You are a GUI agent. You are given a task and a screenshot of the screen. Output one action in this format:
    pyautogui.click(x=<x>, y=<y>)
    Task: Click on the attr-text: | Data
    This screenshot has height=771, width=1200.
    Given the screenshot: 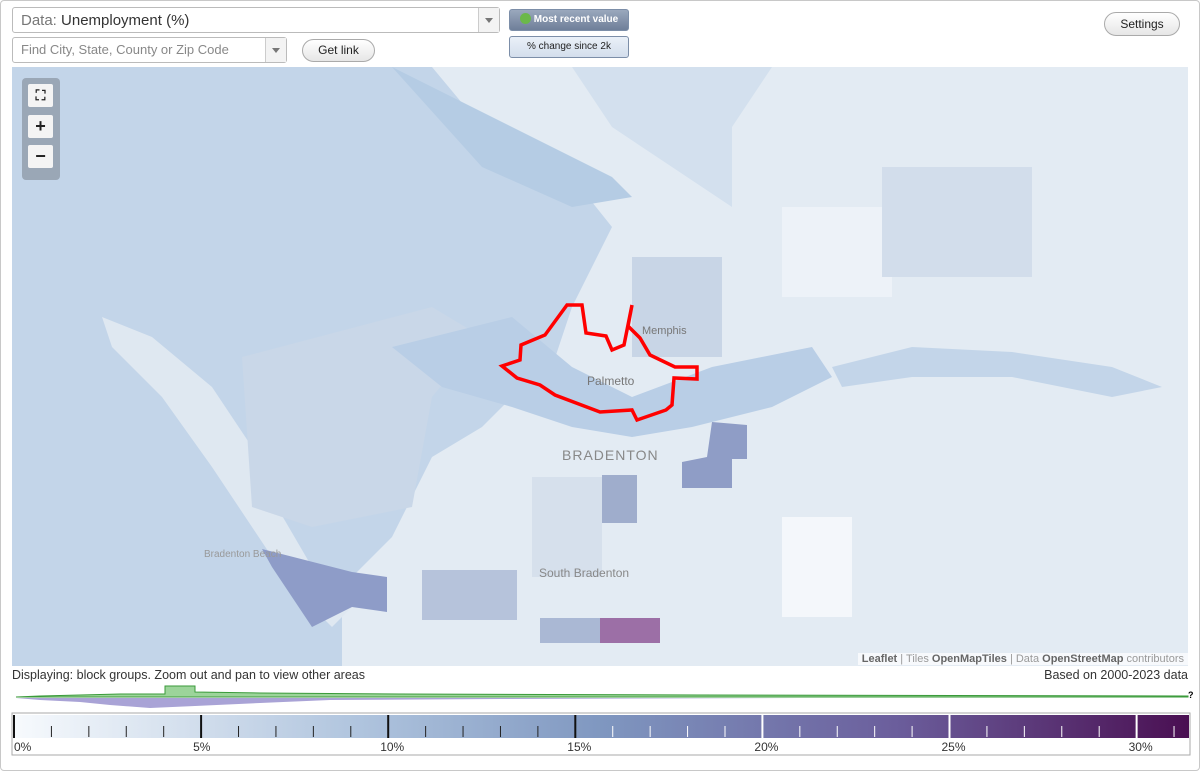 What is the action you would take?
    pyautogui.click(x=1024, y=659)
    